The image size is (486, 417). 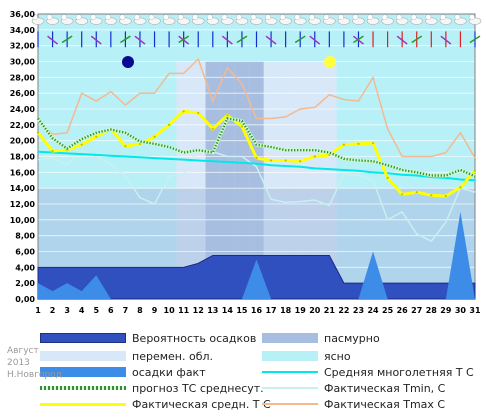 I want to click on x-tick-label: 13, so click(x=212, y=310).